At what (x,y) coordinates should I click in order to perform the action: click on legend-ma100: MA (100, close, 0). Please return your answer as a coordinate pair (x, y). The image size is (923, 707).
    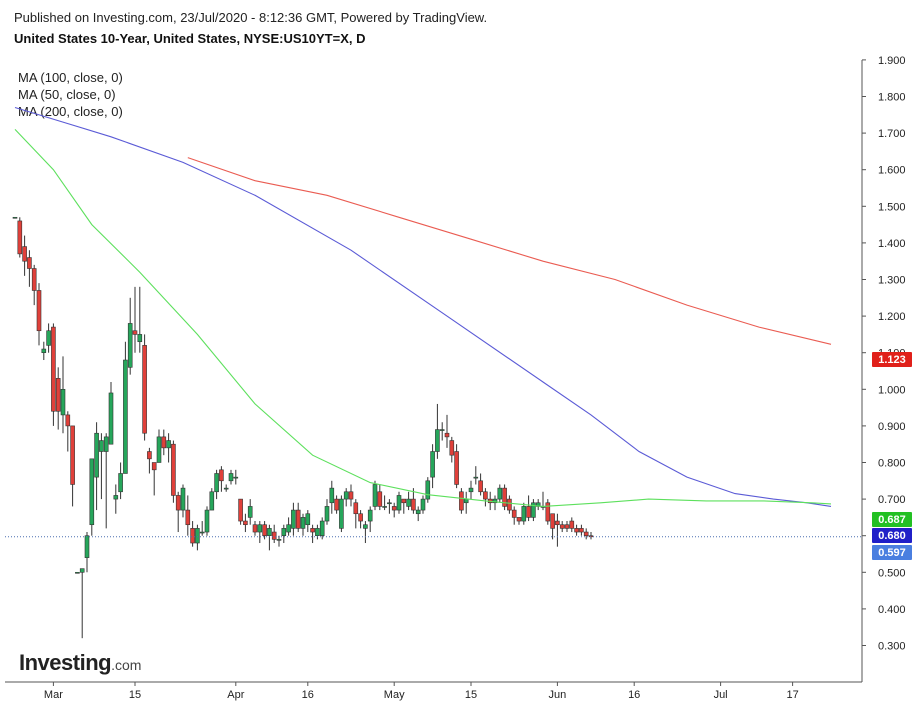
    Looking at the image, I should click on (70, 77).